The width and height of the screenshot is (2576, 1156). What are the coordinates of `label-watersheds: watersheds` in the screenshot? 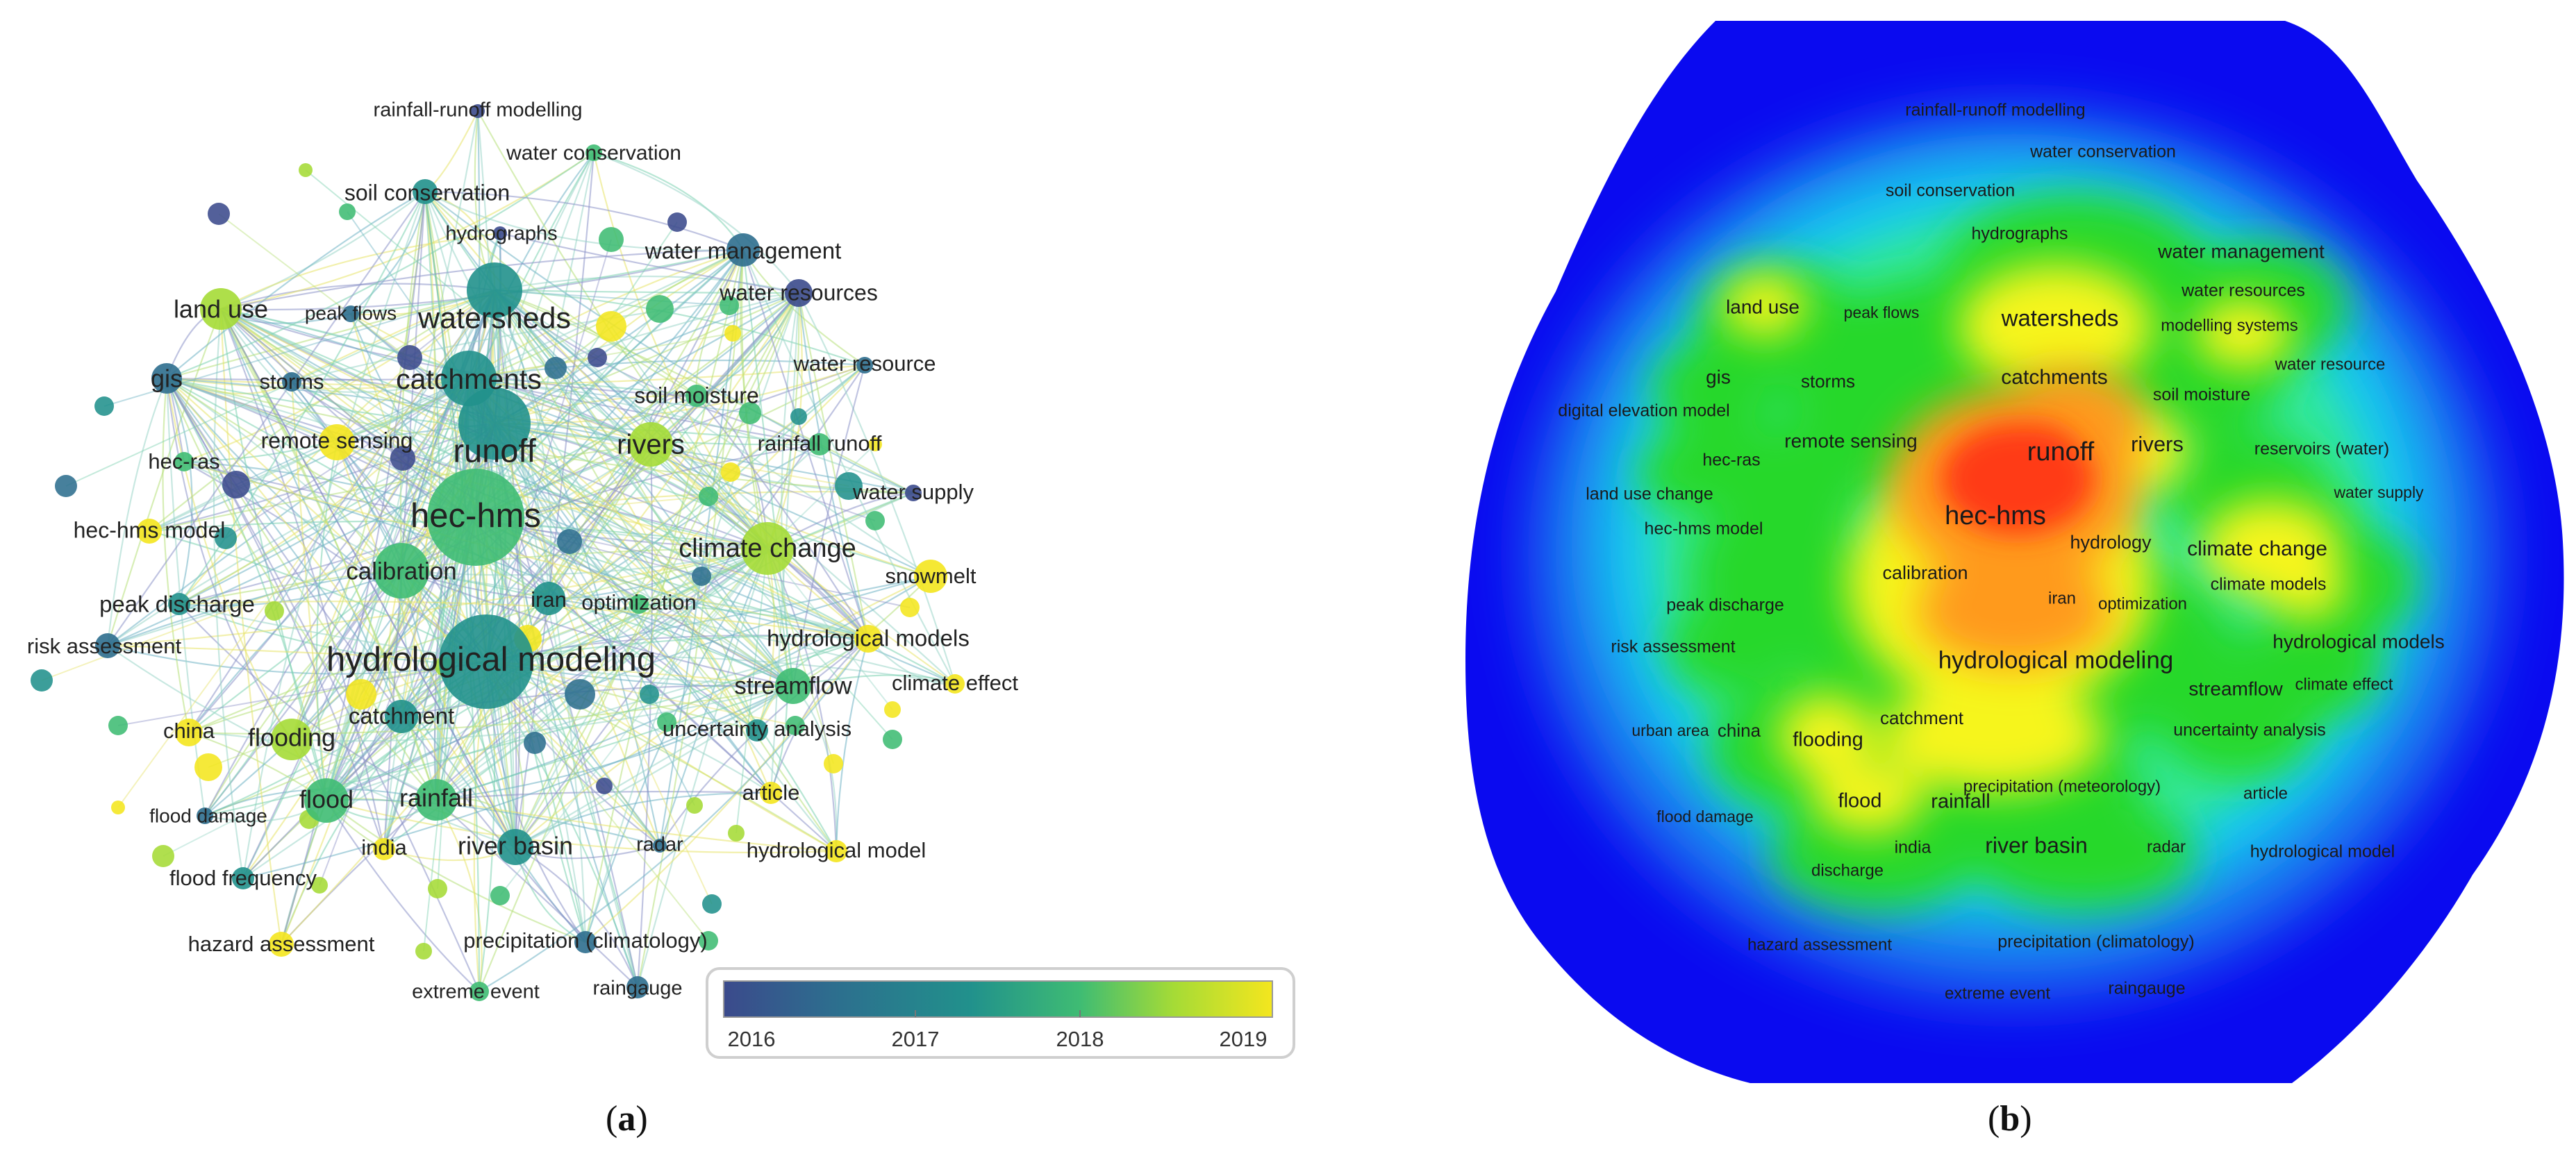 It's located at (494, 318).